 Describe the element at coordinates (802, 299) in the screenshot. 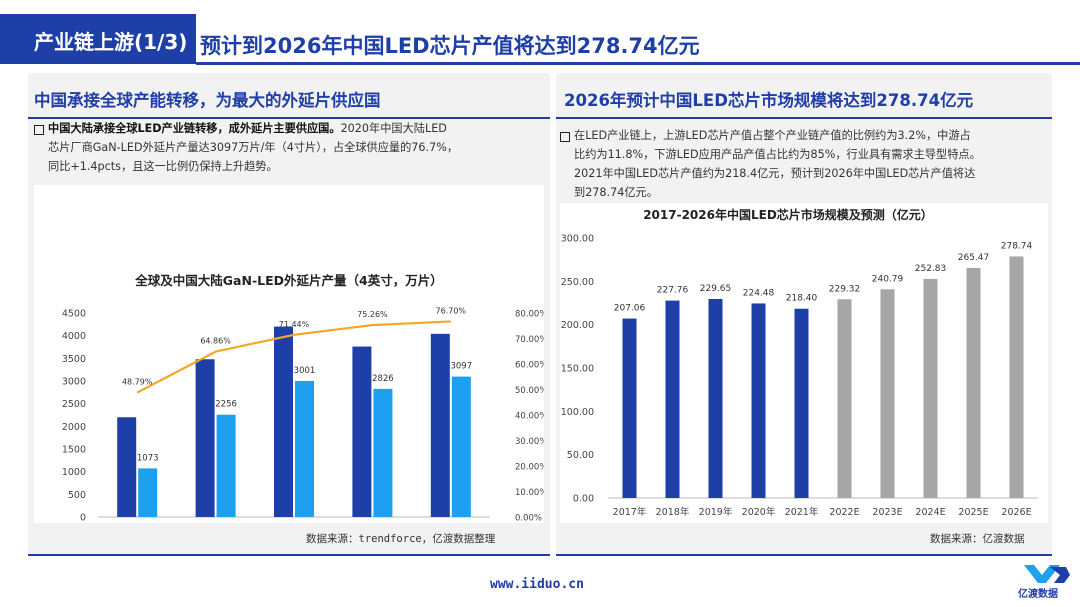

I see `chart2-bar-label: 218.40` at that location.